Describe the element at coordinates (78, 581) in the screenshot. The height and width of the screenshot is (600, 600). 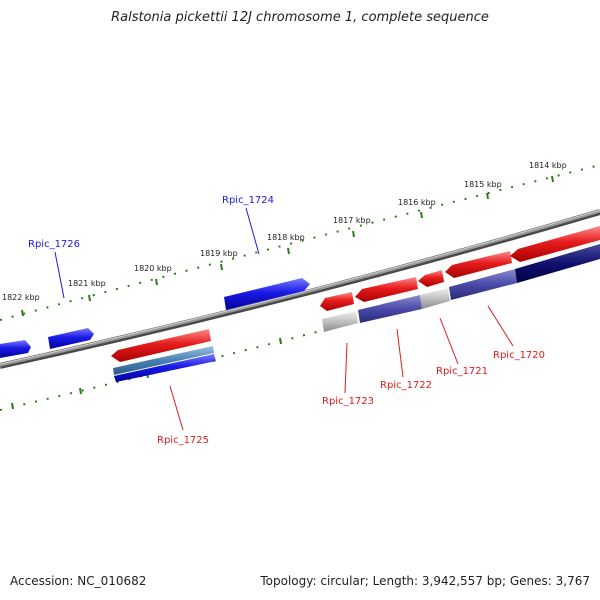
I see `accession-text: Accession: NC_010682` at that location.